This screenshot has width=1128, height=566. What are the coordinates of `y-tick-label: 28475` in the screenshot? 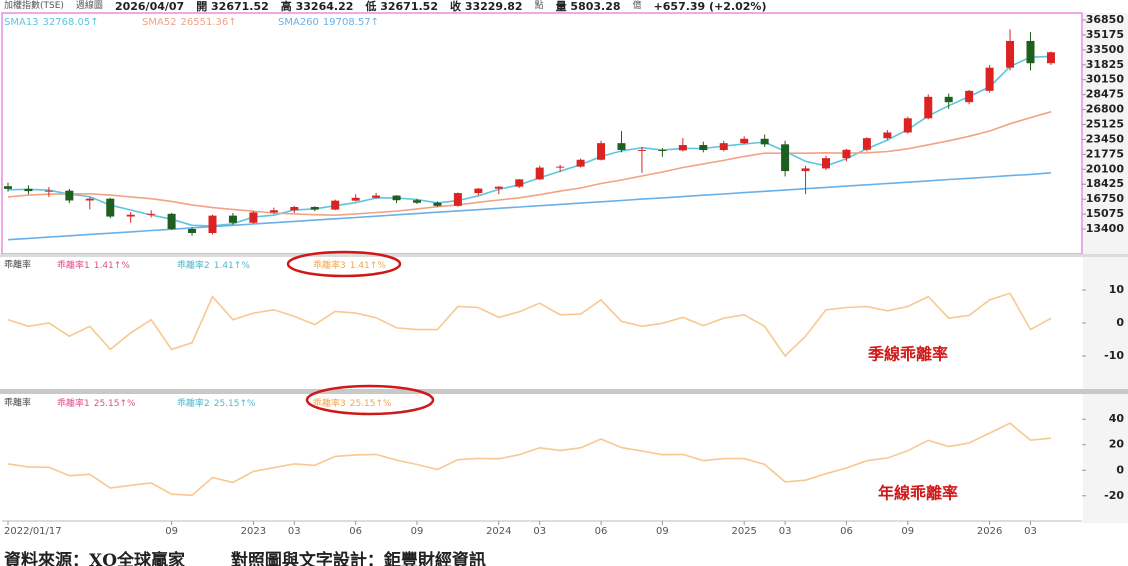 It's located at (1105, 94).